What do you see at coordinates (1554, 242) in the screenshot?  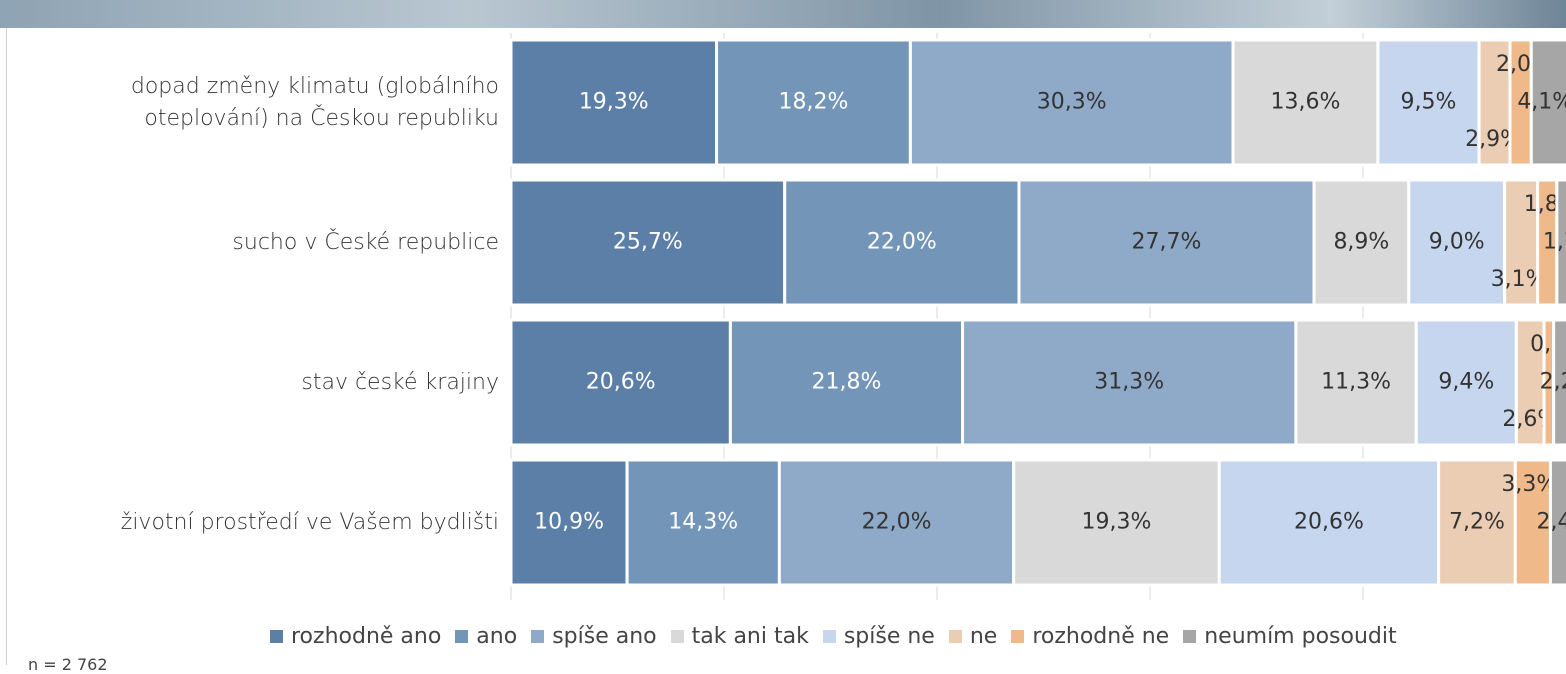 I see `value-label: 1,7%` at bounding box center [1554, 242].